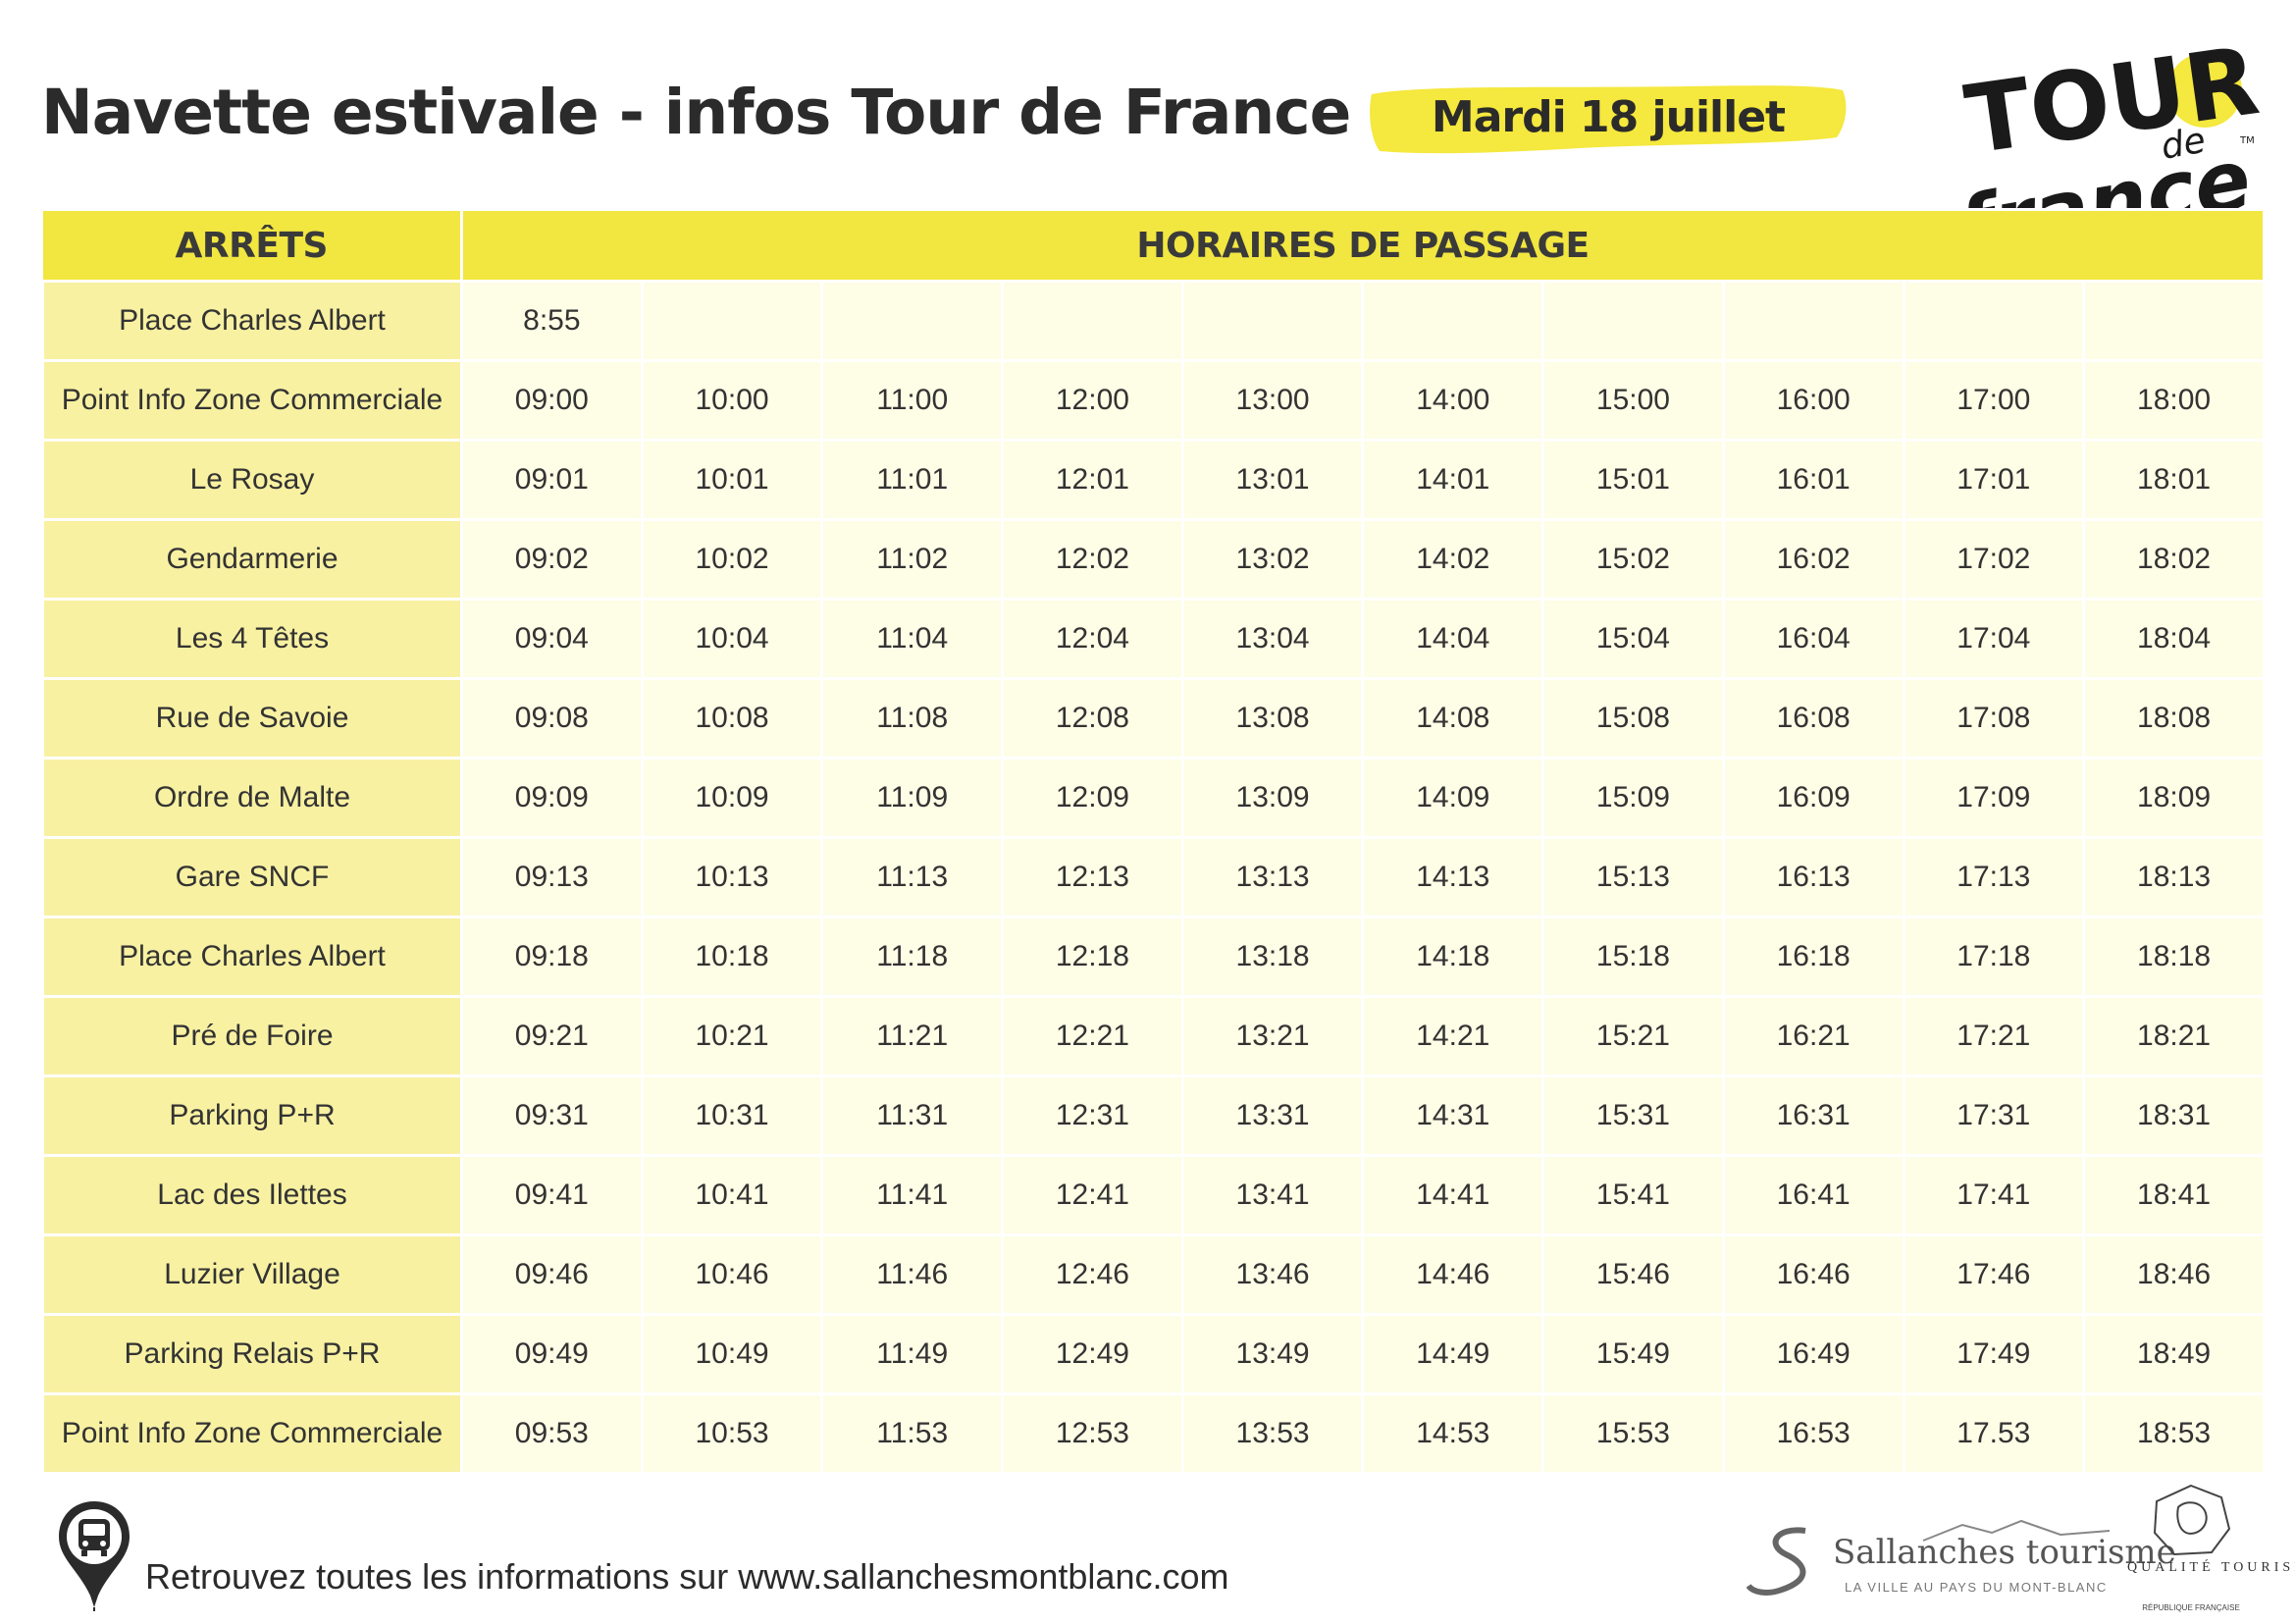 The width and height of the screenshot is (2295, 1624). What do you see at coordinates (732, 400) in the screenshot?
I see `departure-time: 10:00` at bounding box center [732, 400].